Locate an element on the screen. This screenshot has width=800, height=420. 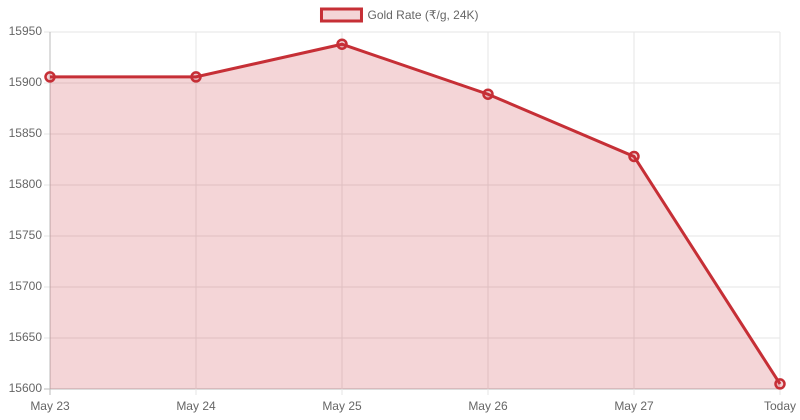
legend-swatch is located at coordinates (341, 15).